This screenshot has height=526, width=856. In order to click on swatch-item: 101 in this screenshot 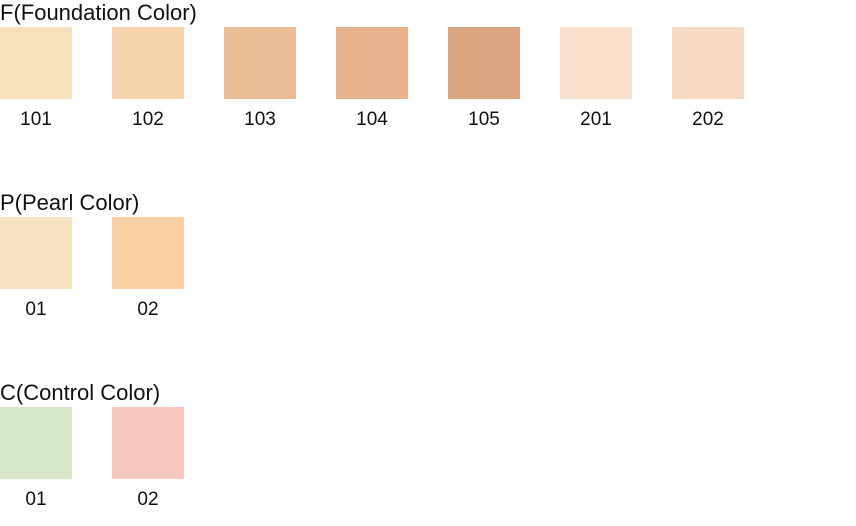, I will do `click(36, 79)`.